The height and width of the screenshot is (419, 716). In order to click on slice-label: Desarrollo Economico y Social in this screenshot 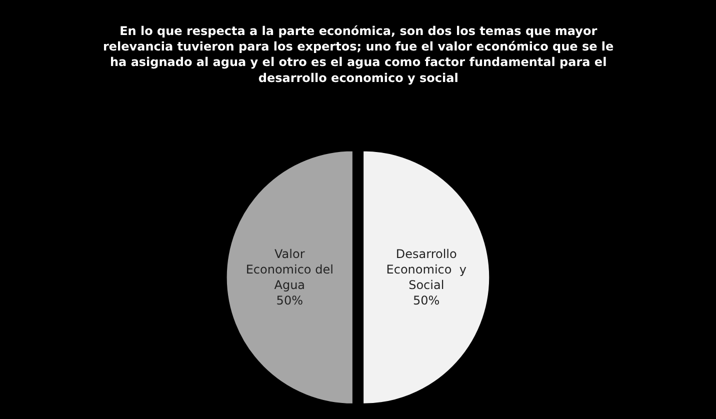, I will do `click(426, 269)`.